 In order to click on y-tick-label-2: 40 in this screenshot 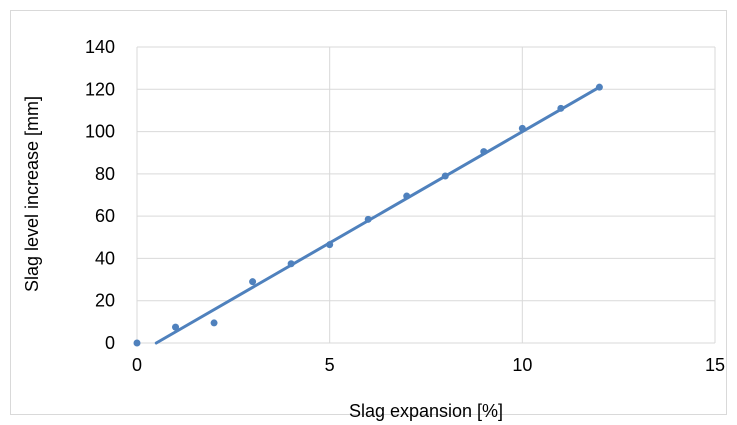, I will do `click(105, 258)`.